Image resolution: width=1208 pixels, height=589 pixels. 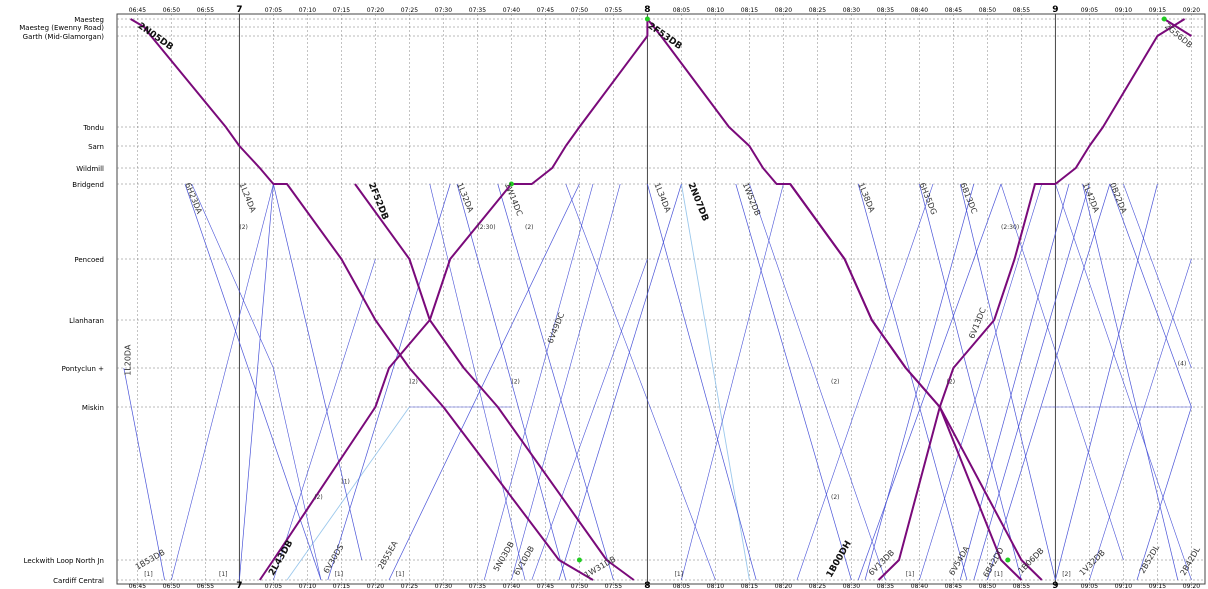 What do you see at coordinates (545, 10) in the screenshot?
I see `time-tick-top: 07:45` at bounding box center [545, 10].